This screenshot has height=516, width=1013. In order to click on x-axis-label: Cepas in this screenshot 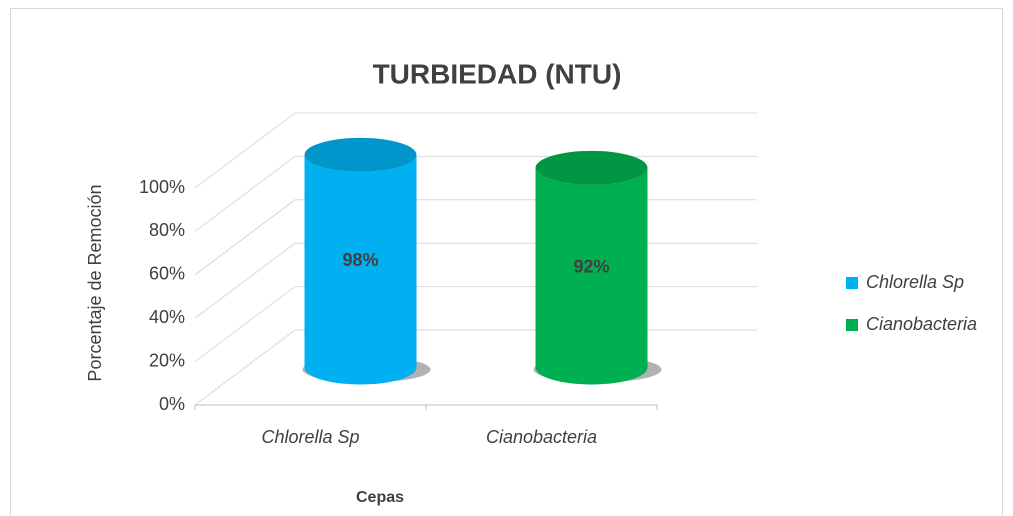, I will do `click(380, 497)`.